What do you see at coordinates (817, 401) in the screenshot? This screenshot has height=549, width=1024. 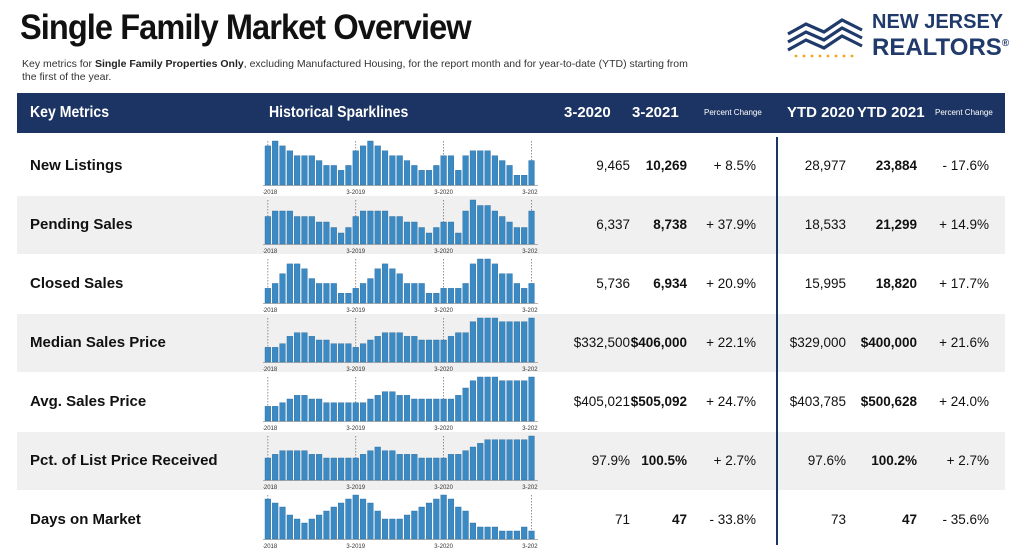 I see `value-ytd-prev: $403,785` at bounding box center [817, 401].